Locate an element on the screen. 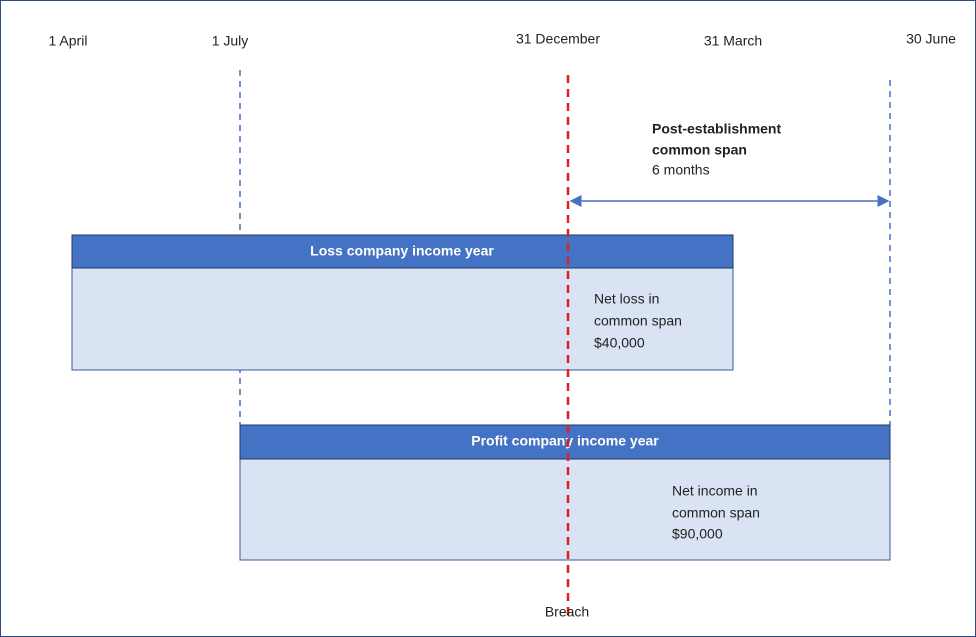 This screenshot has height=637, width=976. span-length: 6 months is located at coordinates (681, 170).